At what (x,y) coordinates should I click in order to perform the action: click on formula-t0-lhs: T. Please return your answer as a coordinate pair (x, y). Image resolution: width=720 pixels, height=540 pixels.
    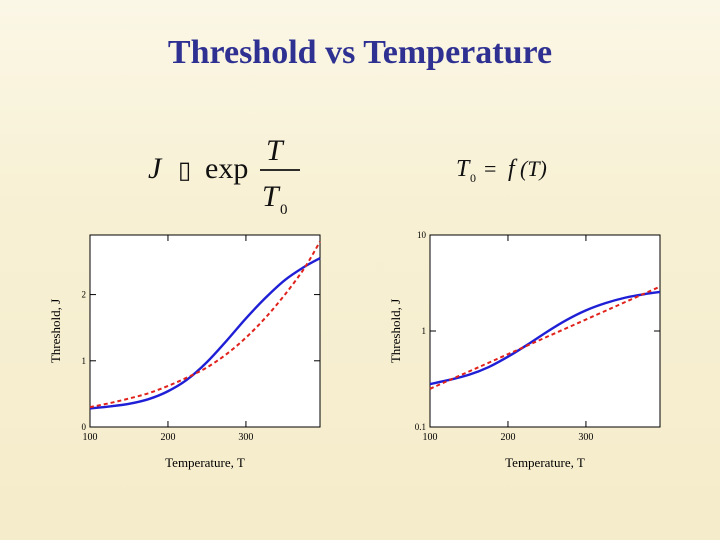
    Looking at the image, I should click on (463, 169).